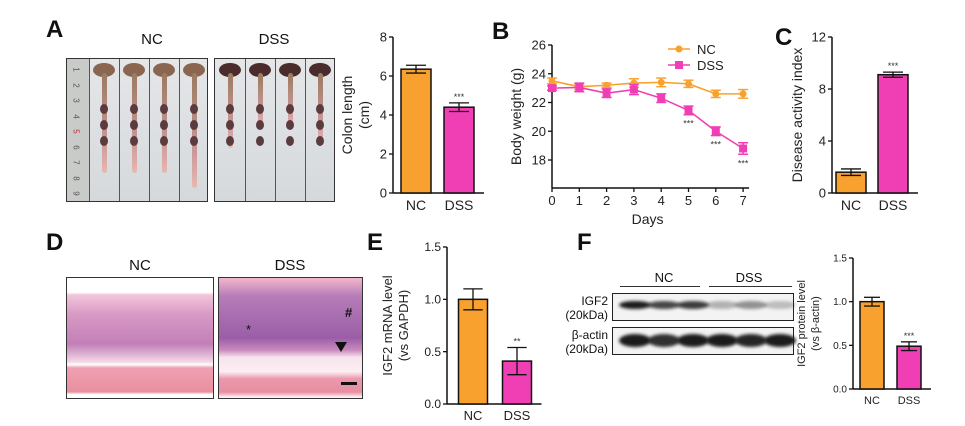  I want to click on y-tick-label: 0.5, so click(840, 346).